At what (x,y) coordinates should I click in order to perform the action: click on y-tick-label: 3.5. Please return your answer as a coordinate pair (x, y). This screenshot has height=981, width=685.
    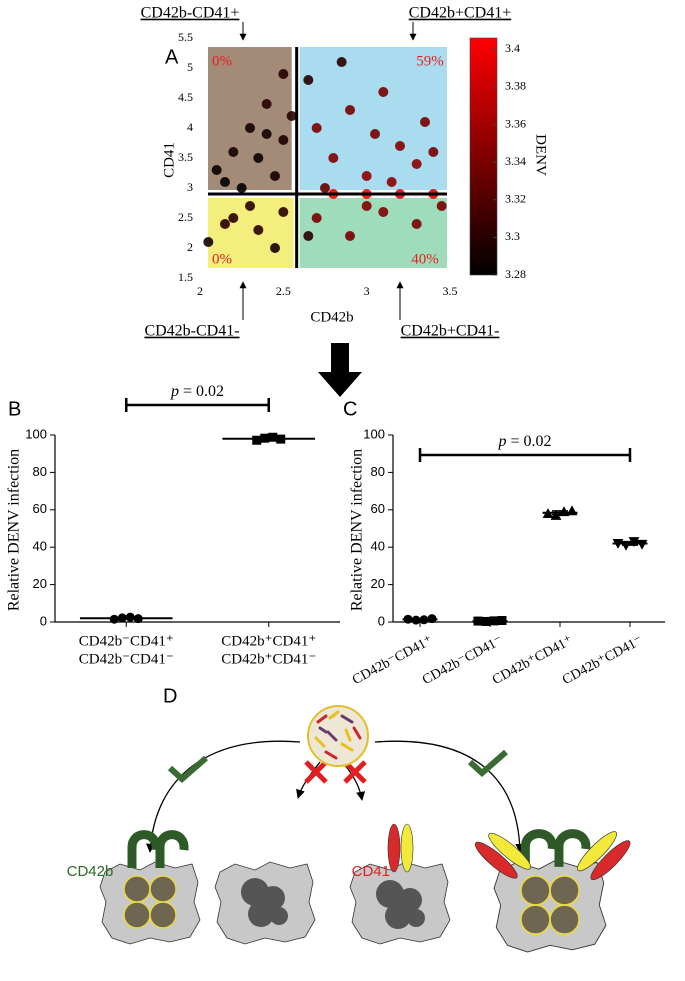
    Looking at the image, I should click on (185, 157).